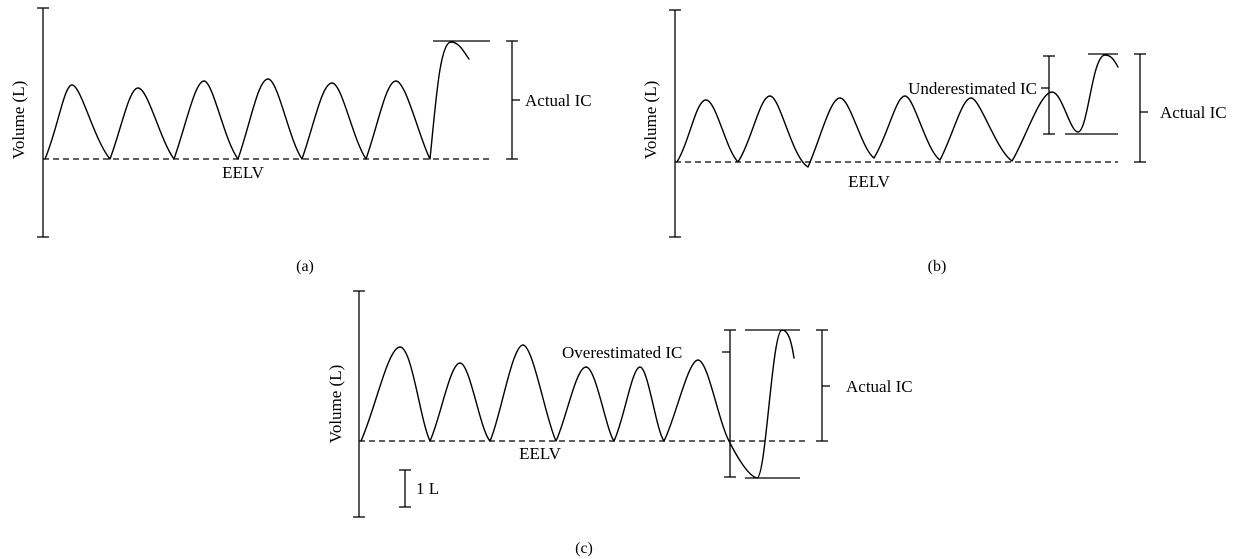 The height and width of the screenshot is (559, 1250). Describe the element at coordinates (427, 488) in the screenshot. I see `panel-c-scale-label: 1 L` at that location.